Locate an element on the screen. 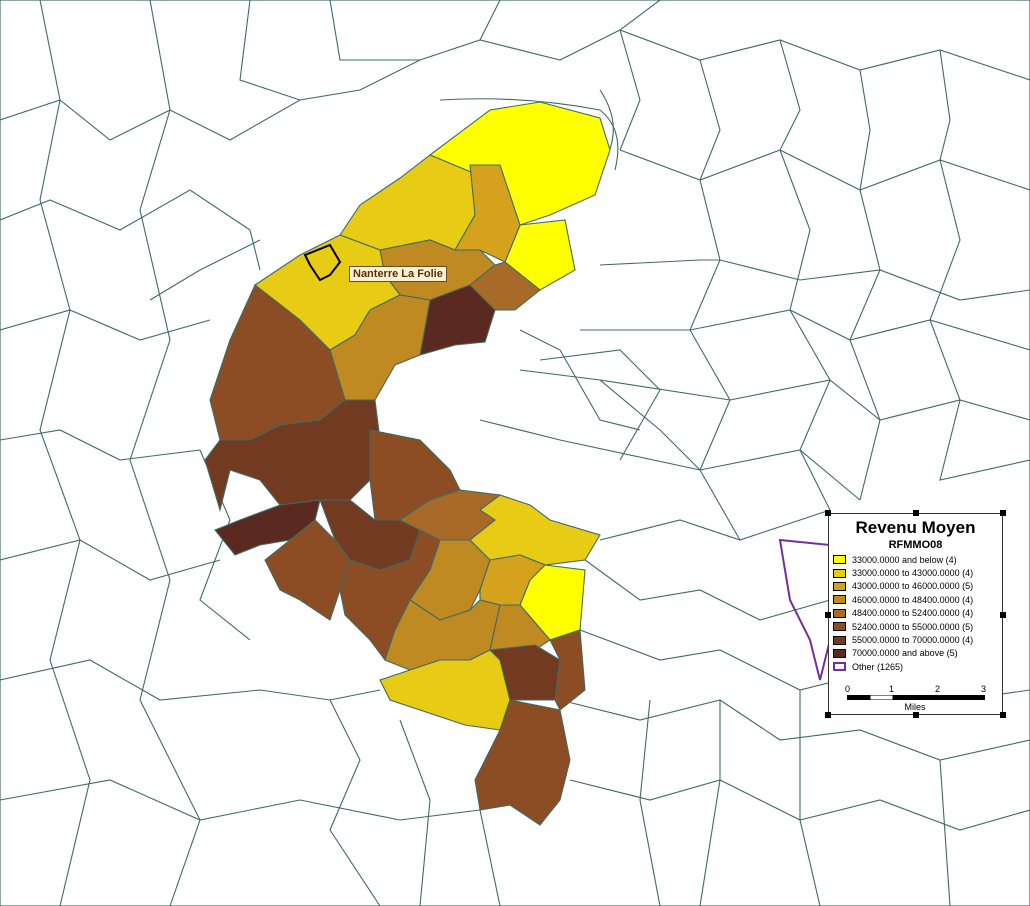  resize-handle-ne is located at coordinates (1003, 513).